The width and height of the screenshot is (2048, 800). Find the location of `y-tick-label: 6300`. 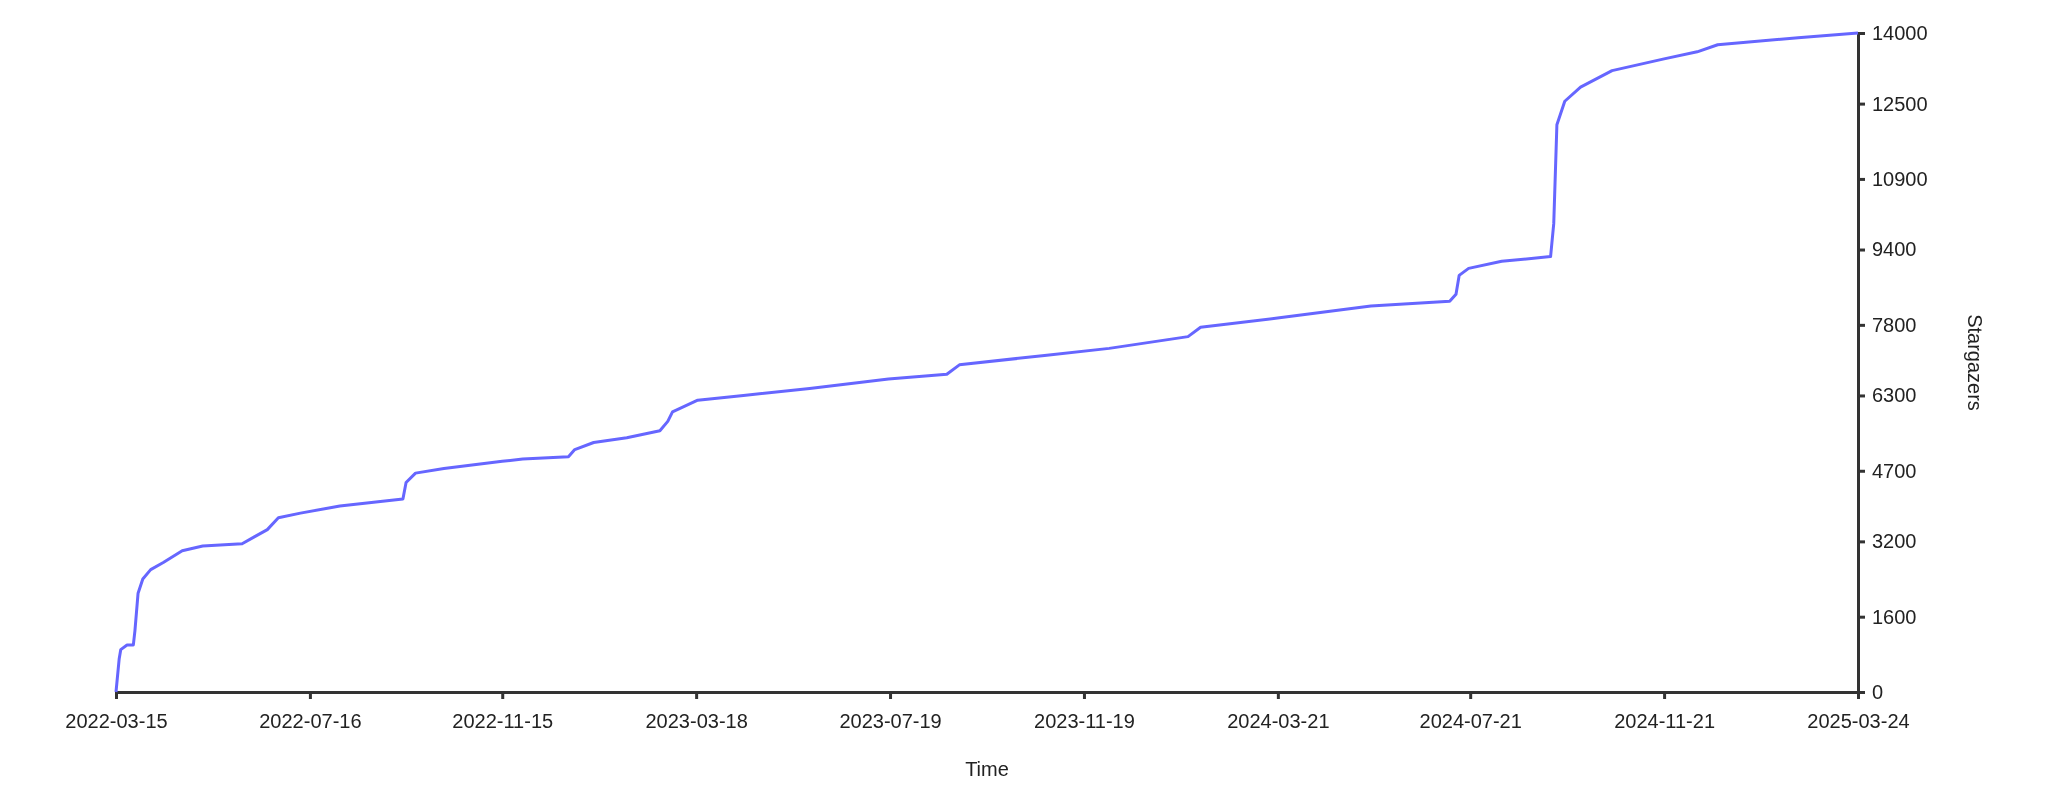

y-tick-label: 6300 is located at coordinates (1894, 395).